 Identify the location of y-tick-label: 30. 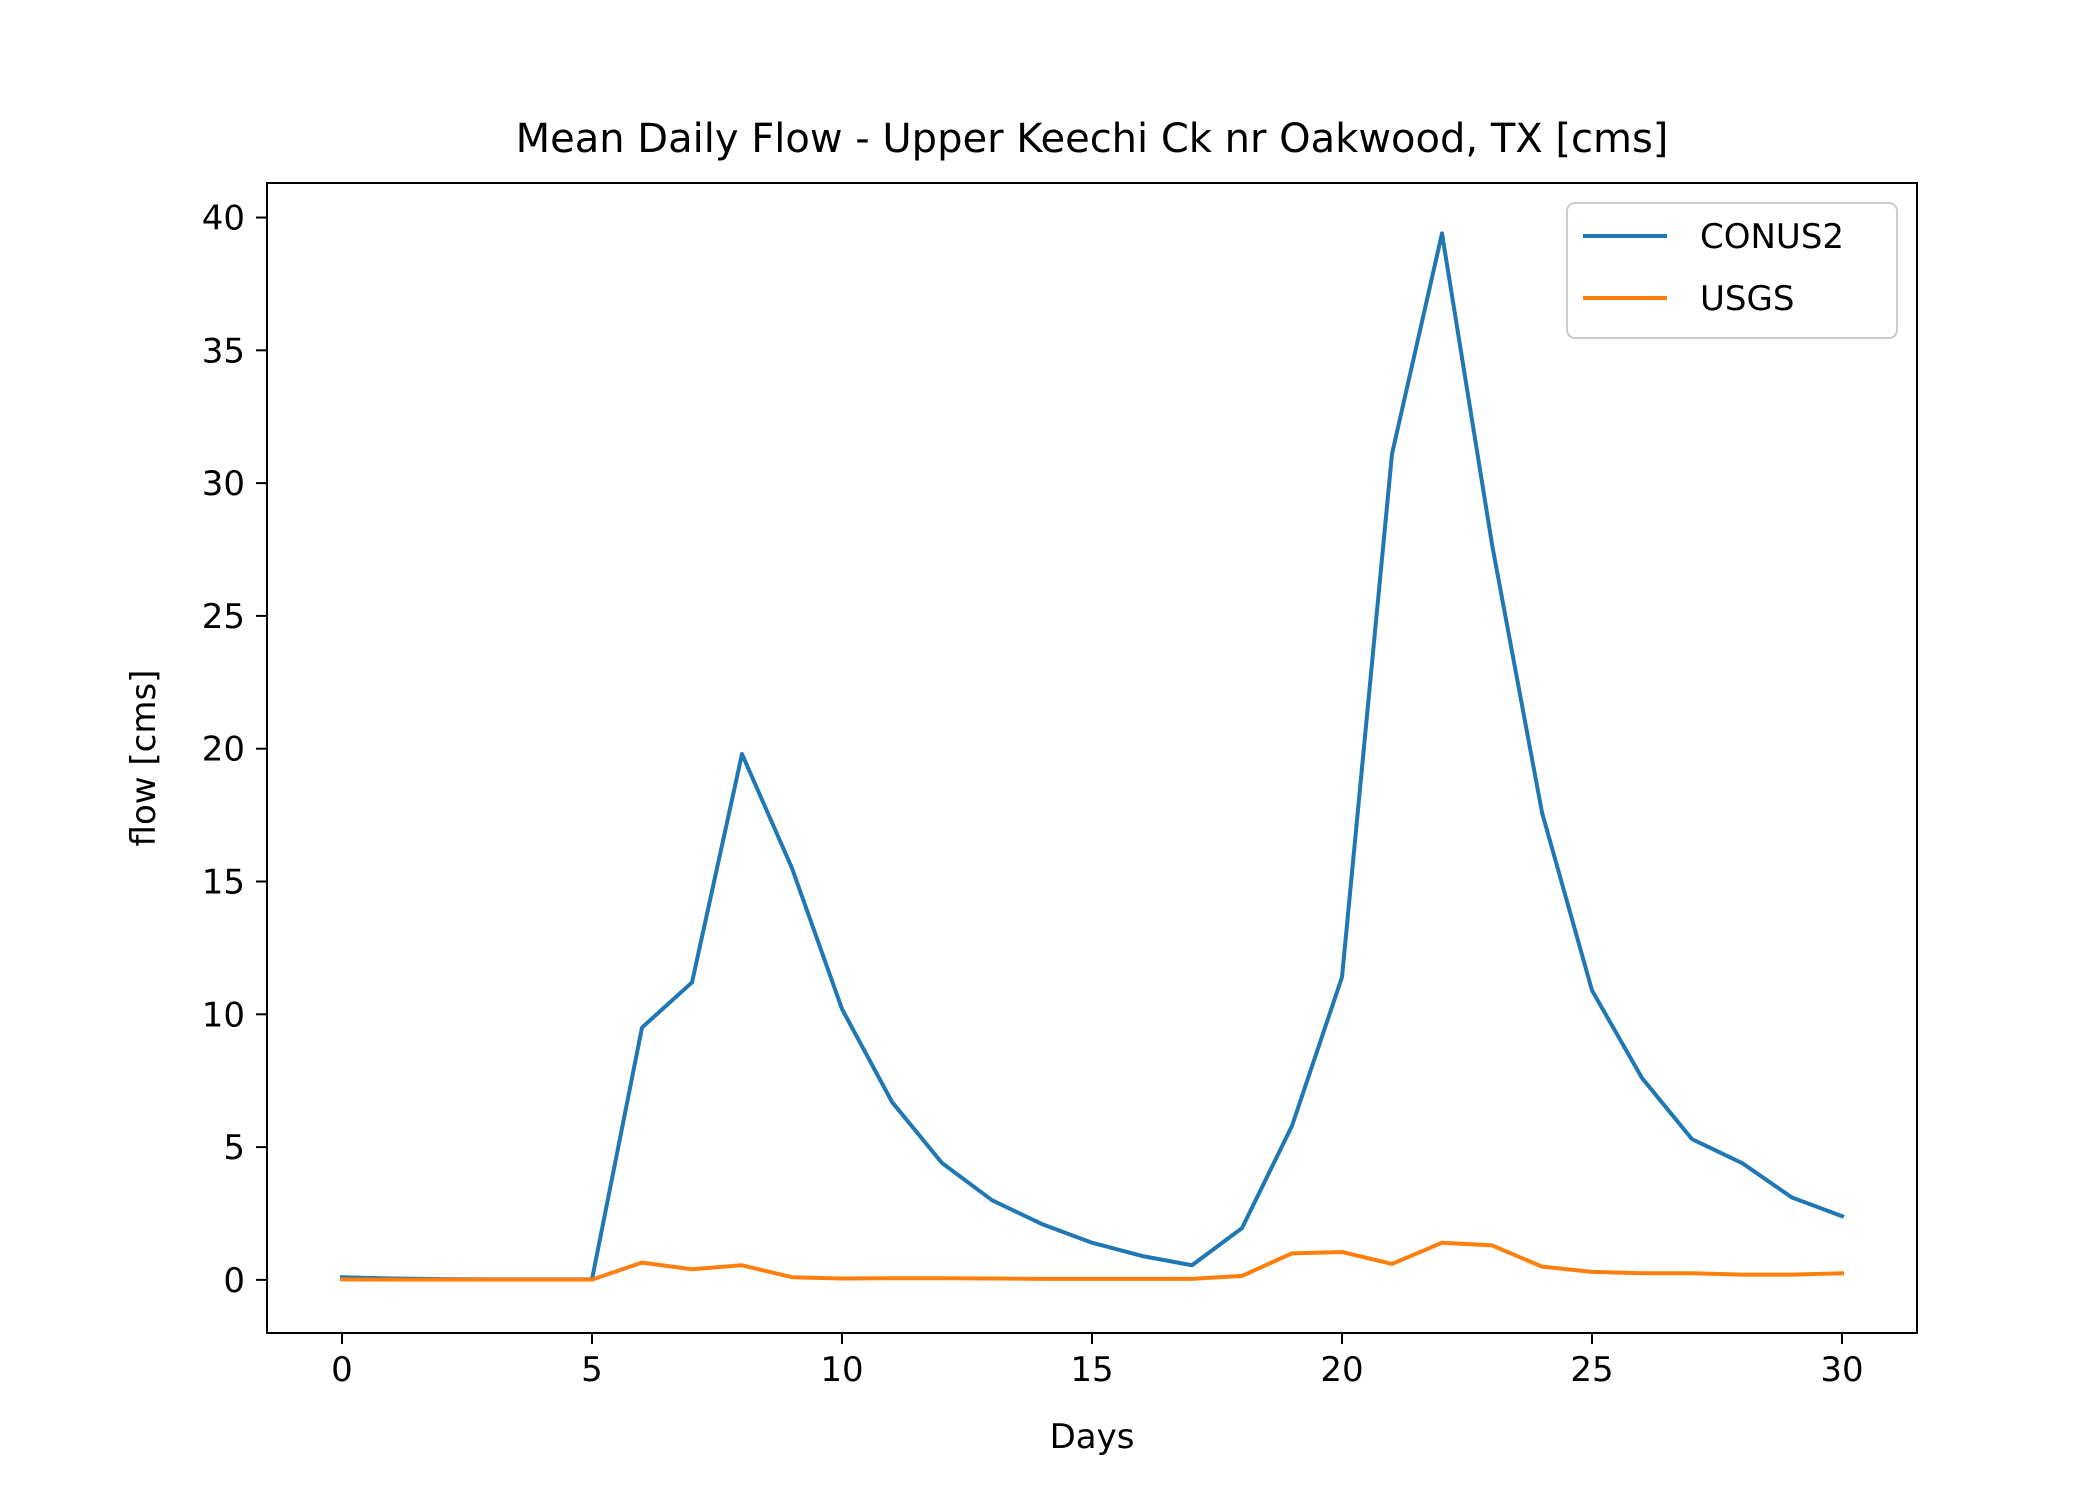
(223, 484).